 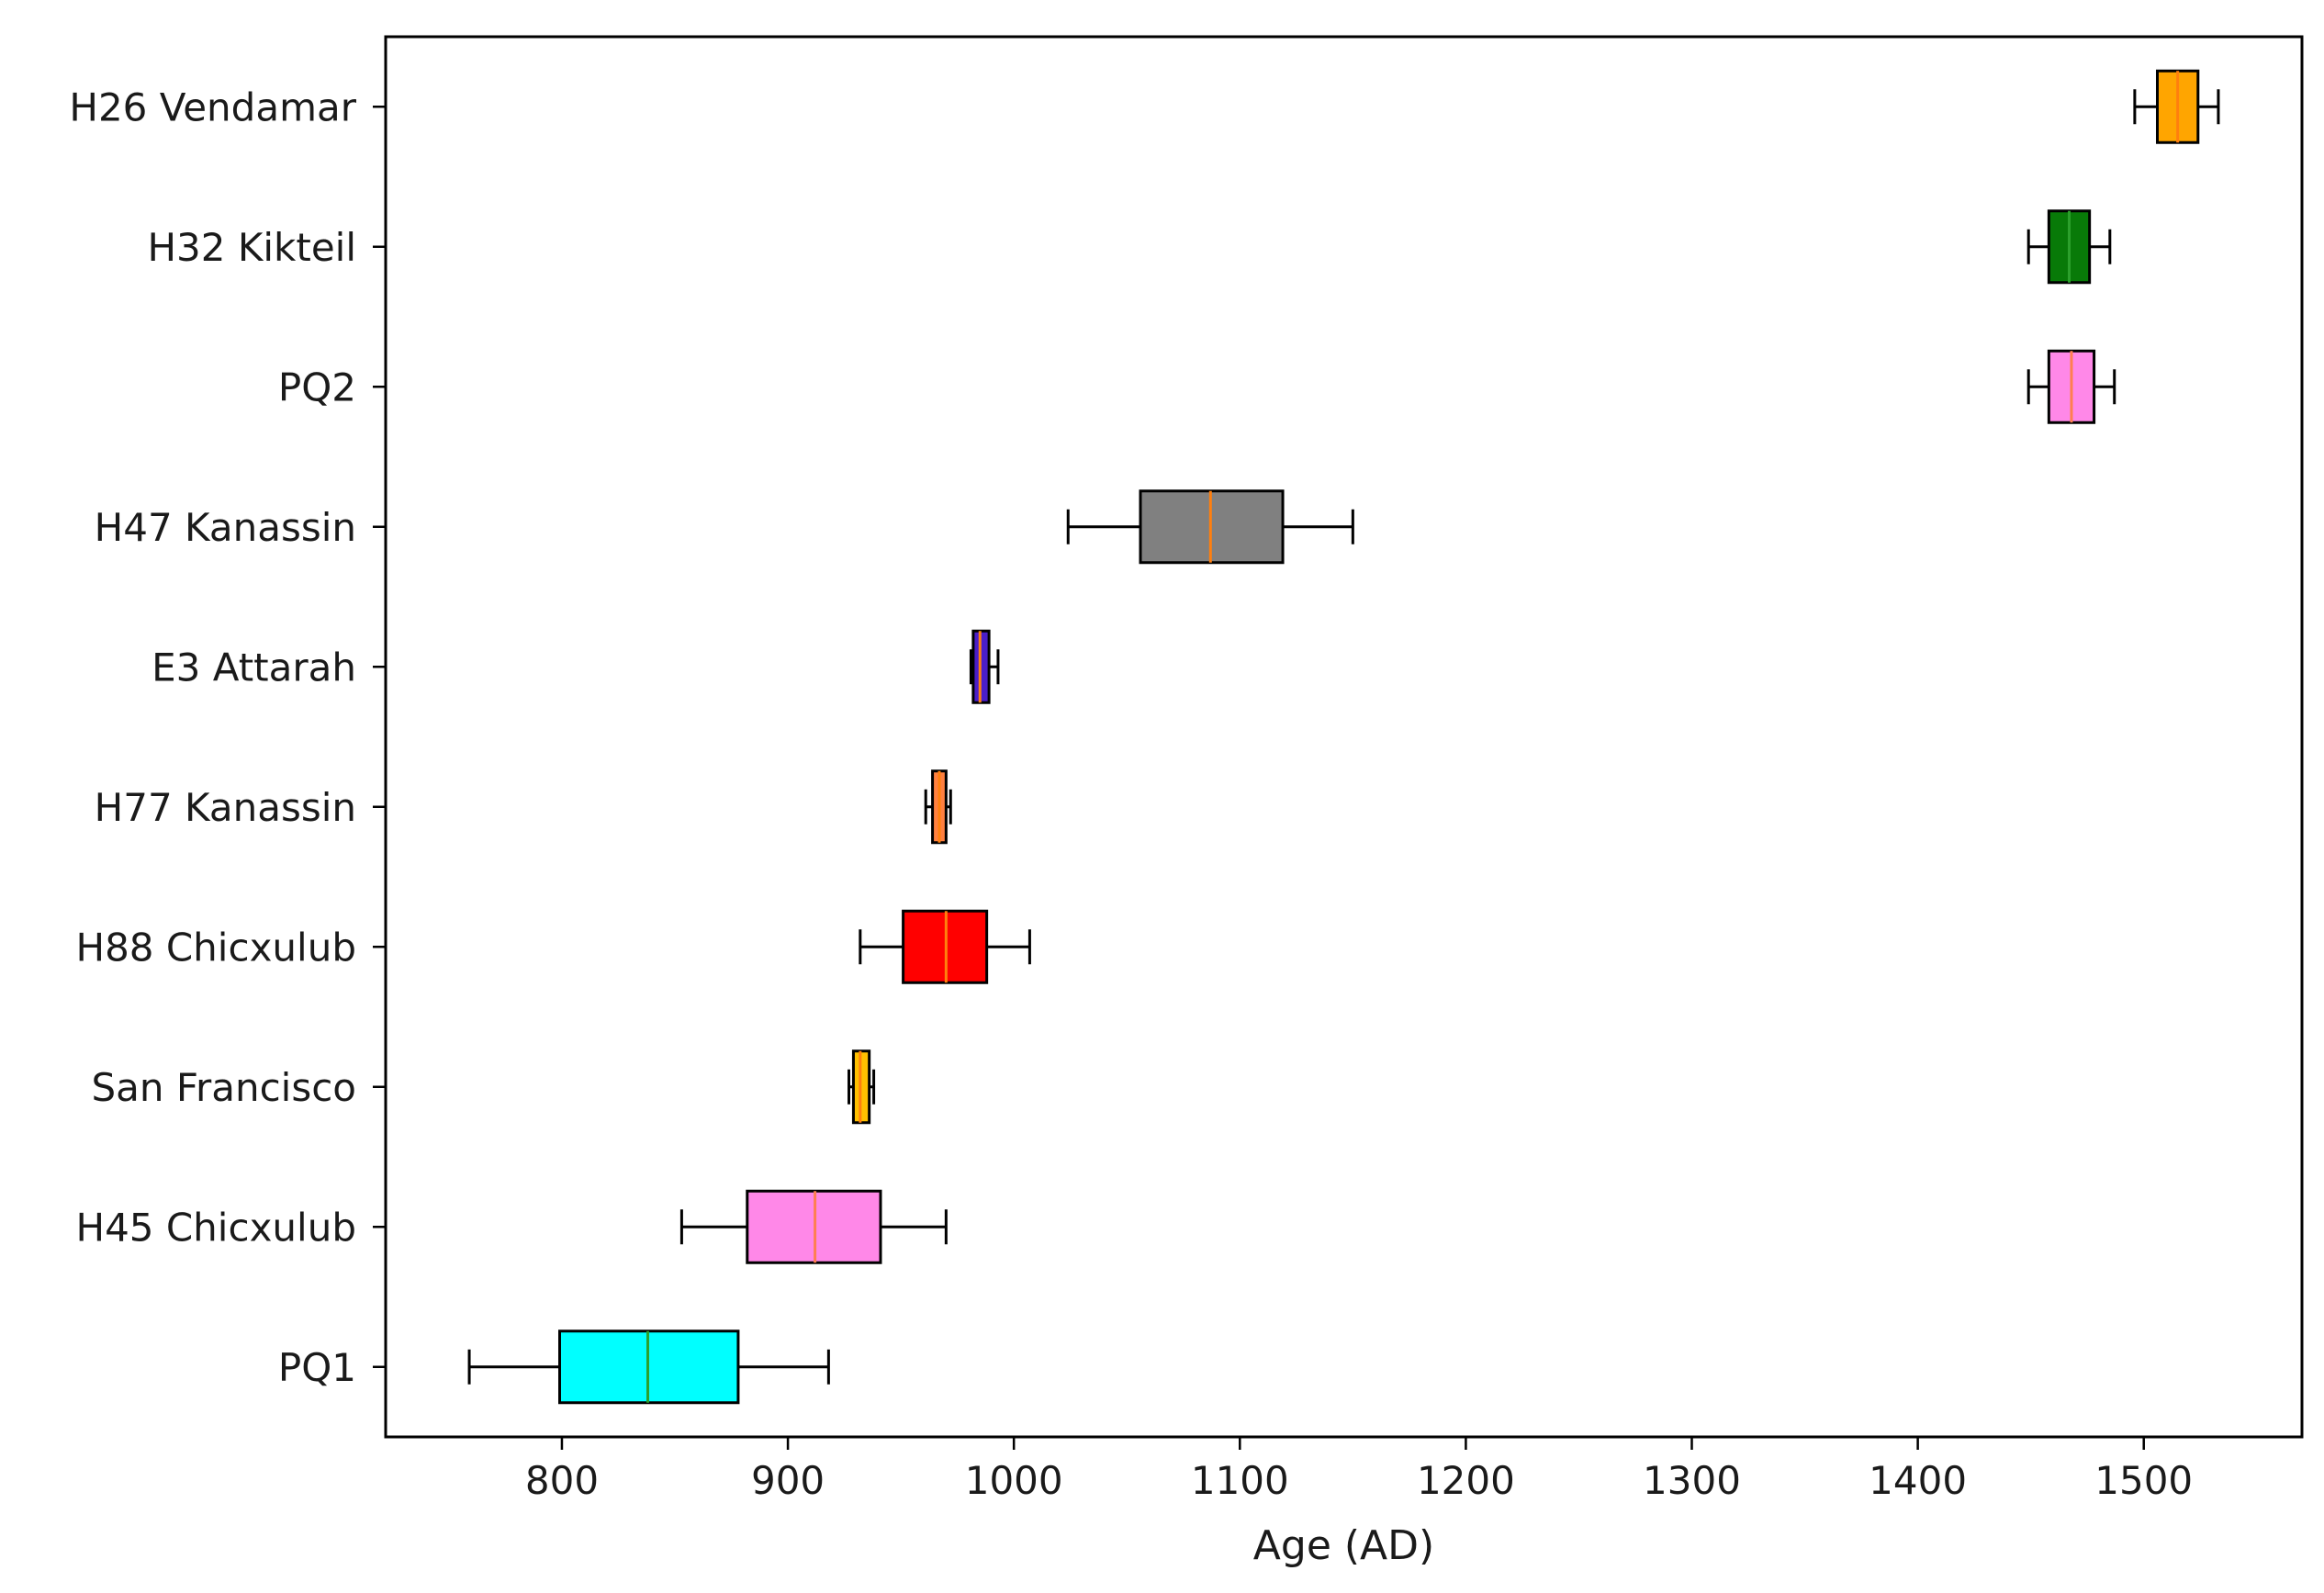 I want to click on x-tick-label: 800, so click(x=562, y=1481).